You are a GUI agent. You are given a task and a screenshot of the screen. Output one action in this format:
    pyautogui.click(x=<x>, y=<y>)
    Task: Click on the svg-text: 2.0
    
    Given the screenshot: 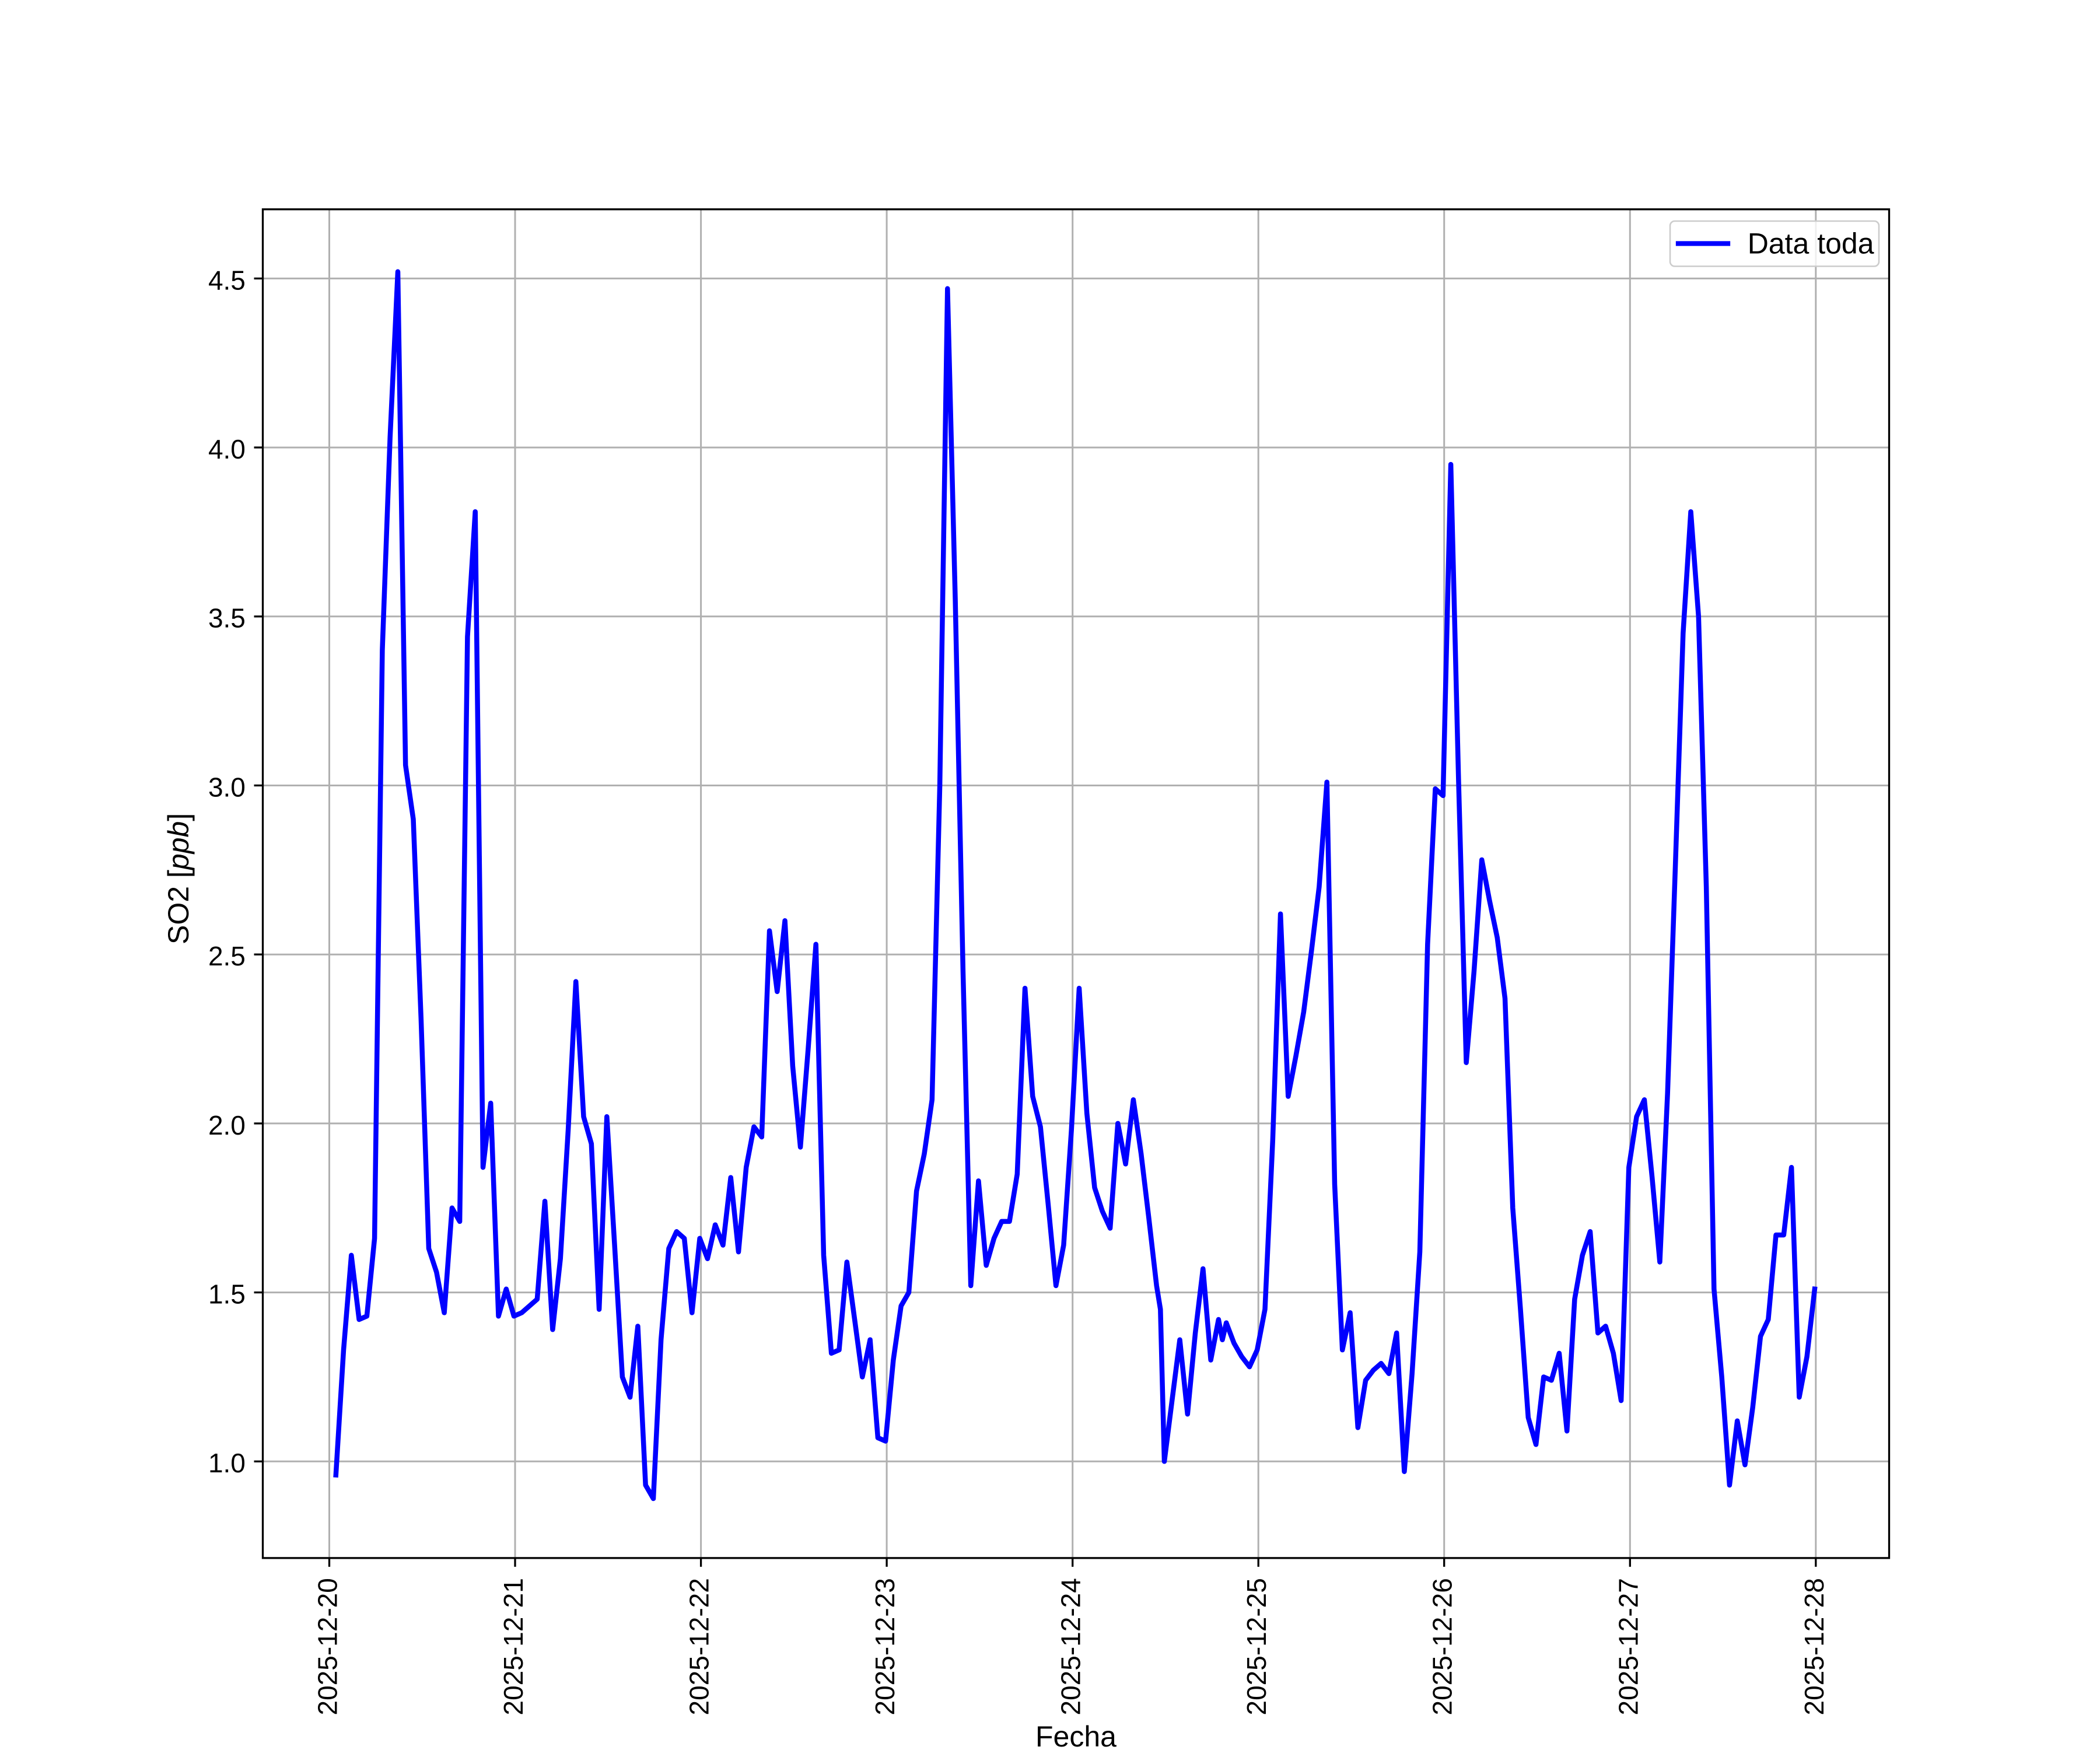 What is the action you would take?
    pyautogui.click(x=227, y=1125)
    